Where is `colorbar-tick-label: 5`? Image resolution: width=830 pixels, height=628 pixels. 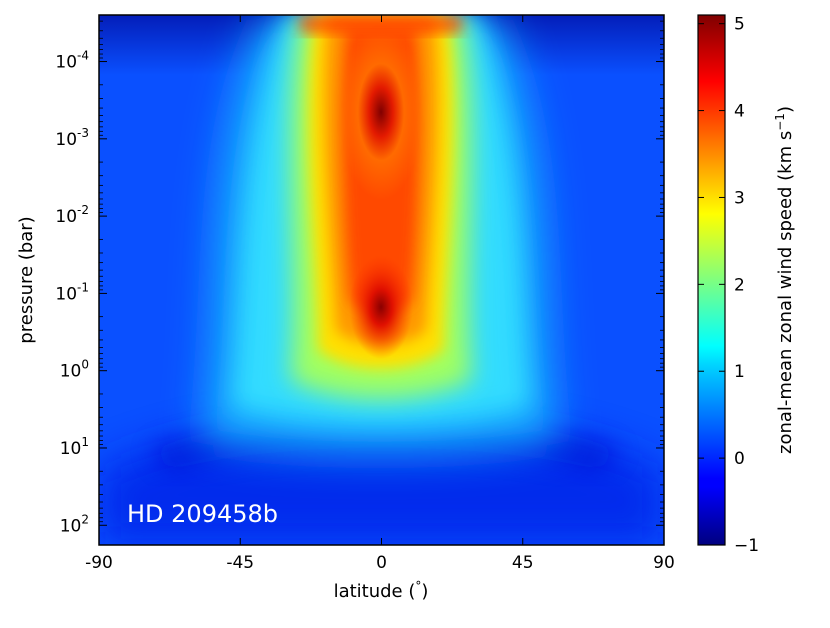 colorbar-tick-label: 5 is located at coordinates (739, 25).